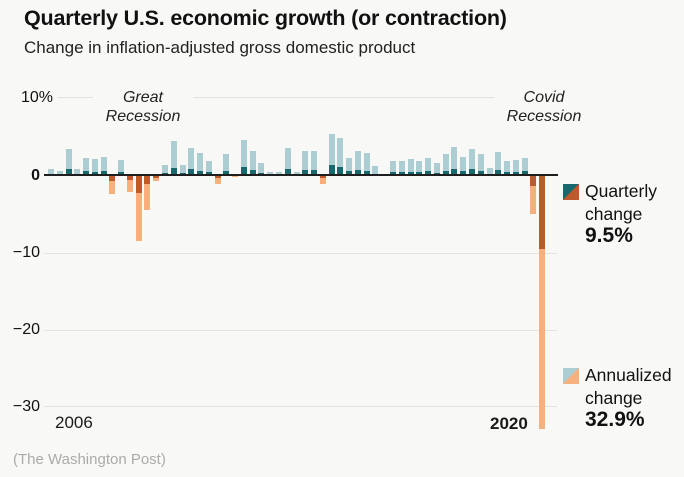 Image resolution: width=684 pixels, height=477 pixels. I want to click on bar-annualized-2011Q3, so click(235, 176).